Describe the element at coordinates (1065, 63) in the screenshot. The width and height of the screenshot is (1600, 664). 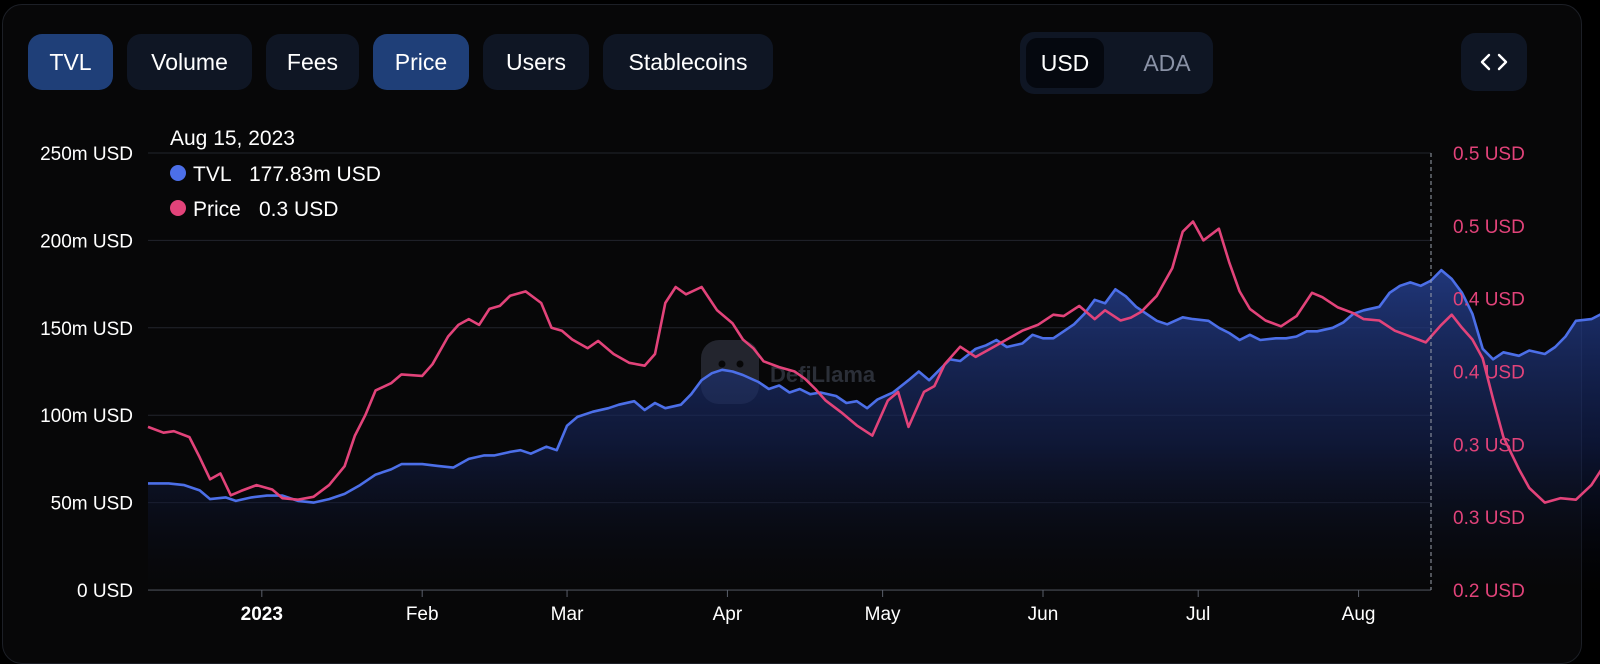
I see `currency-option-usd: USD` at that location.